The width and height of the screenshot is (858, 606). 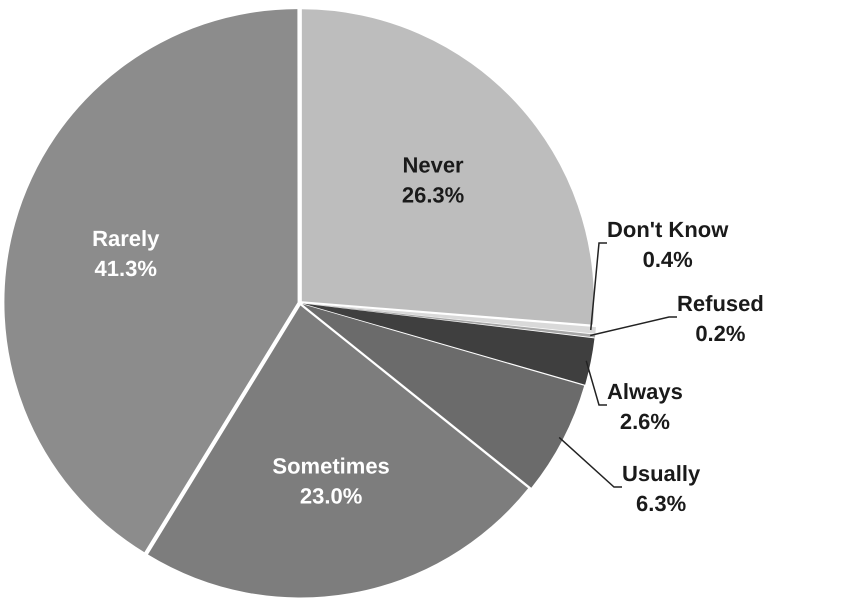 What do you see at coordinates (645, 421) in the screenshot?
I see `data-label: 2.6%` at bounding box center [645, 421].